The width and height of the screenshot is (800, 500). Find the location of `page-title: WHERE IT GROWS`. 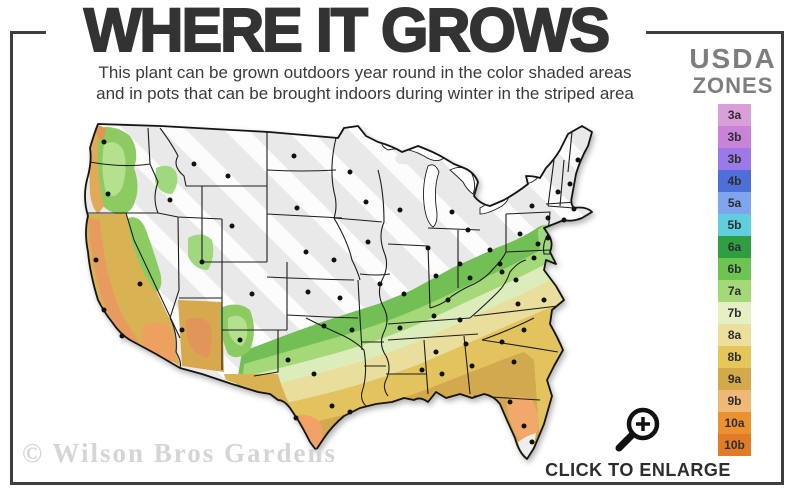

page-title: WHERE IT GROWS is located at coordinates (347, 32).